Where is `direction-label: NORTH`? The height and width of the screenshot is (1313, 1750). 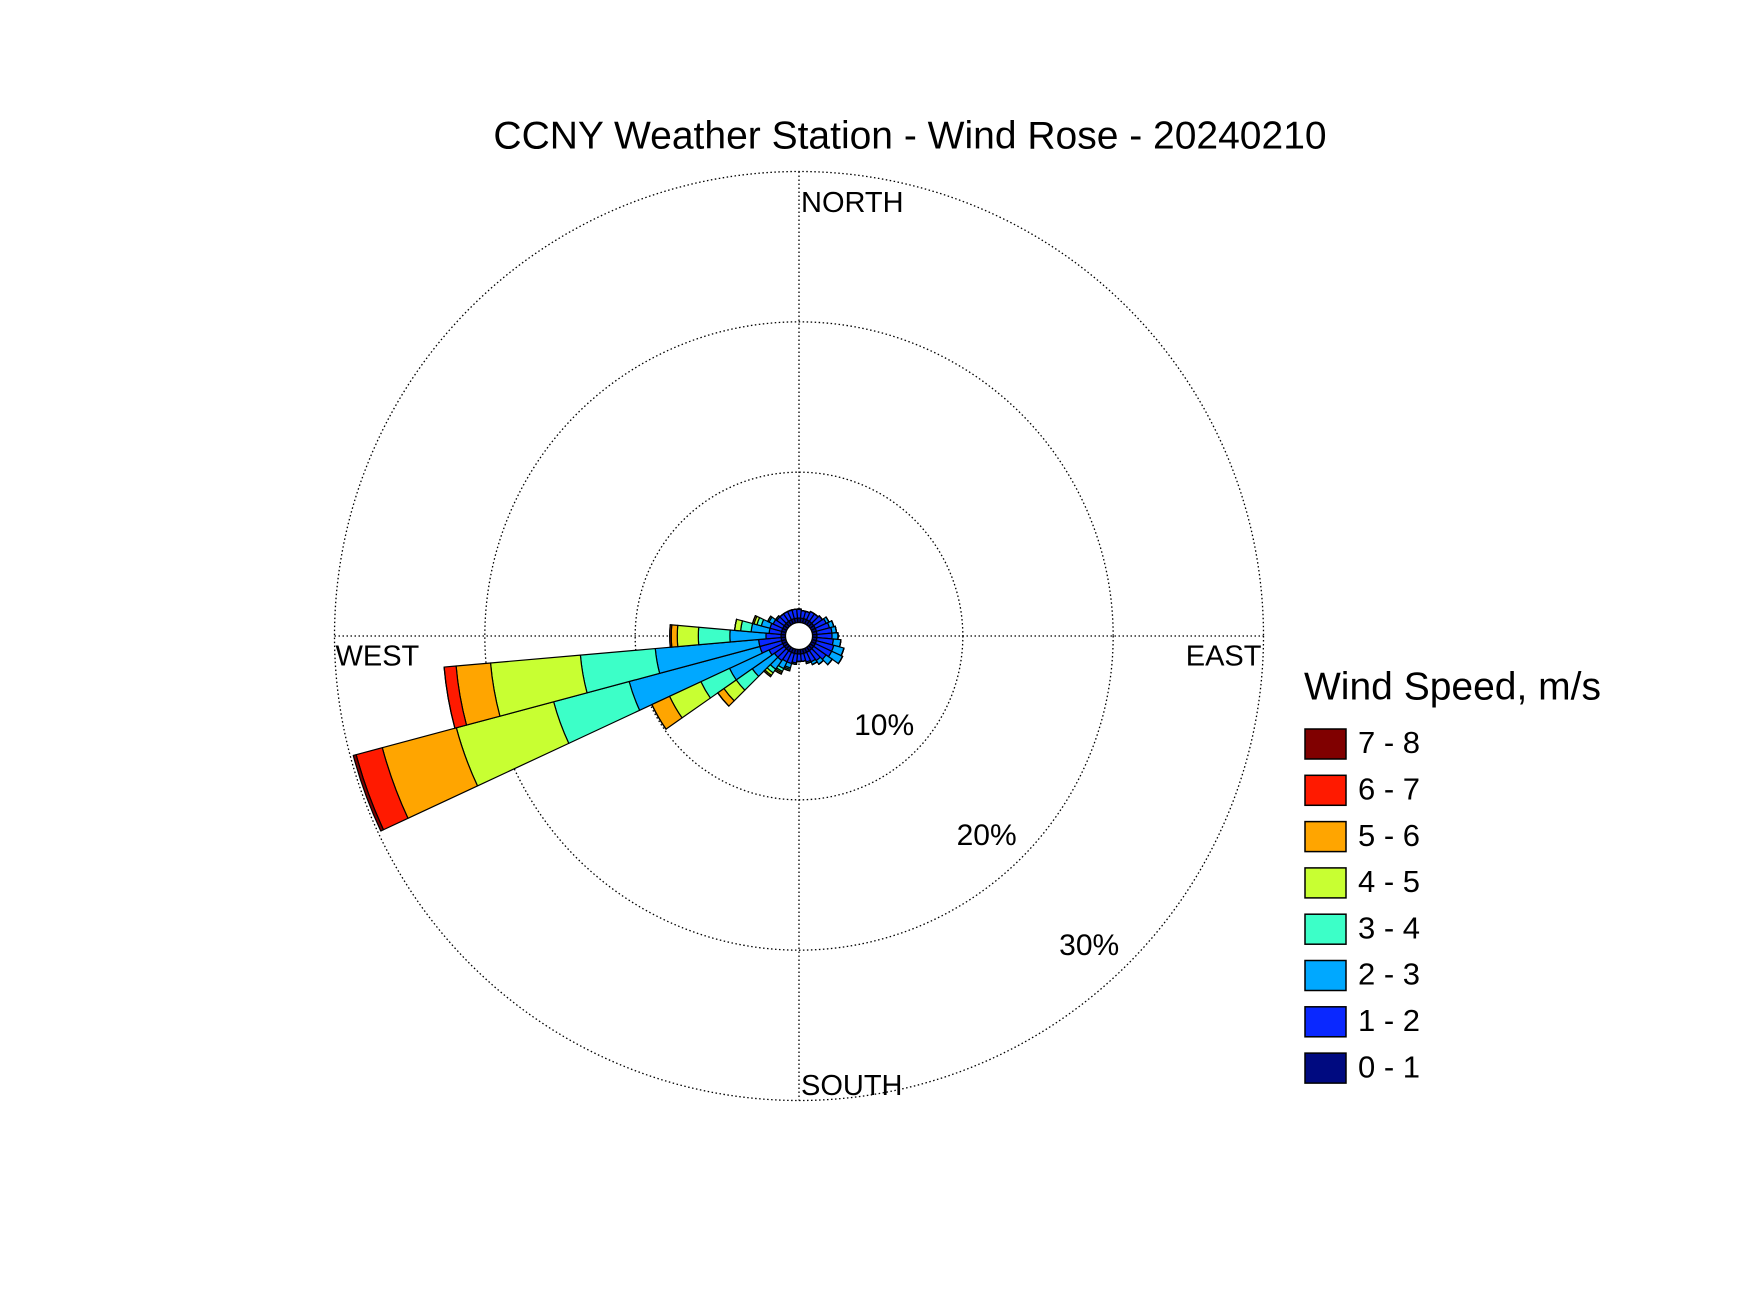 direction-label: NORTH is located at coordinates (852, 203).